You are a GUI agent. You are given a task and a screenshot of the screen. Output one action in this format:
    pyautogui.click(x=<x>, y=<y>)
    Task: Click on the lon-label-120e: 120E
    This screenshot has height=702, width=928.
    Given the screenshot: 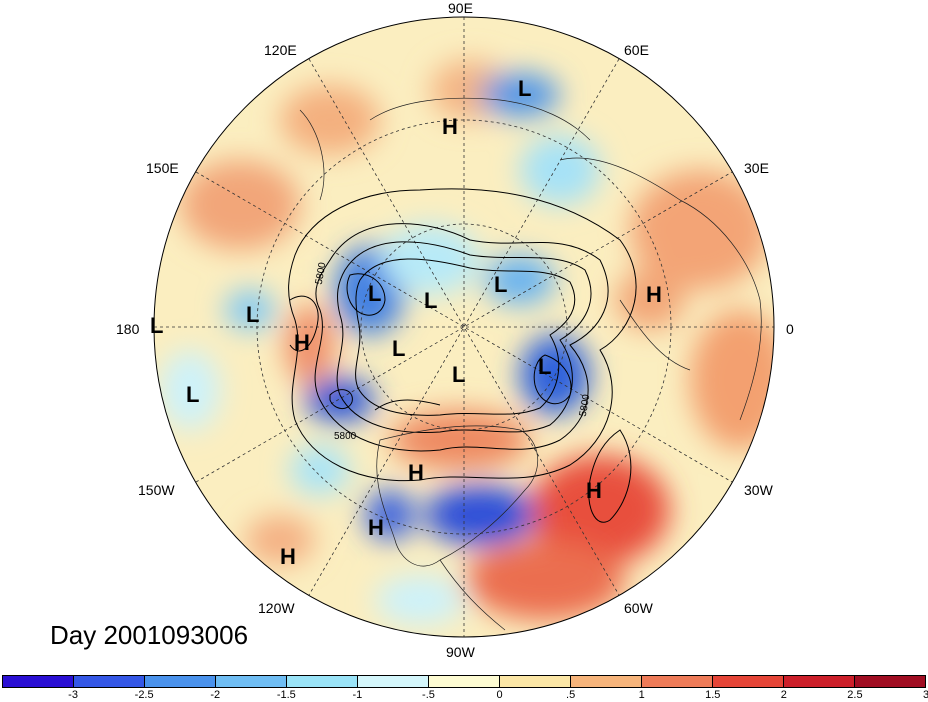 What is the action you would take?
    pyautogui.click(x=280, y=50)
    